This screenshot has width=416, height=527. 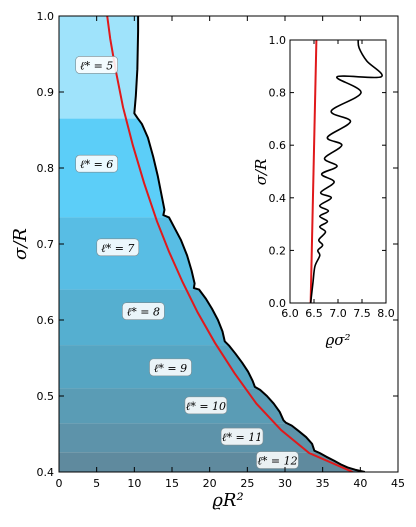 I want to click on inset-lines, so click(x=346, y=171).